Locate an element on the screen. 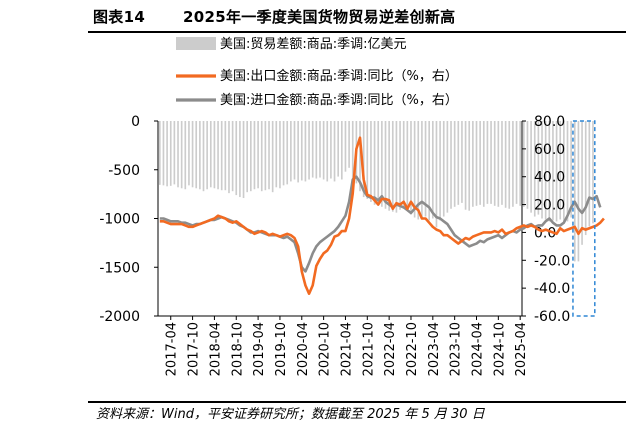  figure-title: 图表14 2025年一季度美国货物贸易逆差创新高 is located at coordinates (274, 16).